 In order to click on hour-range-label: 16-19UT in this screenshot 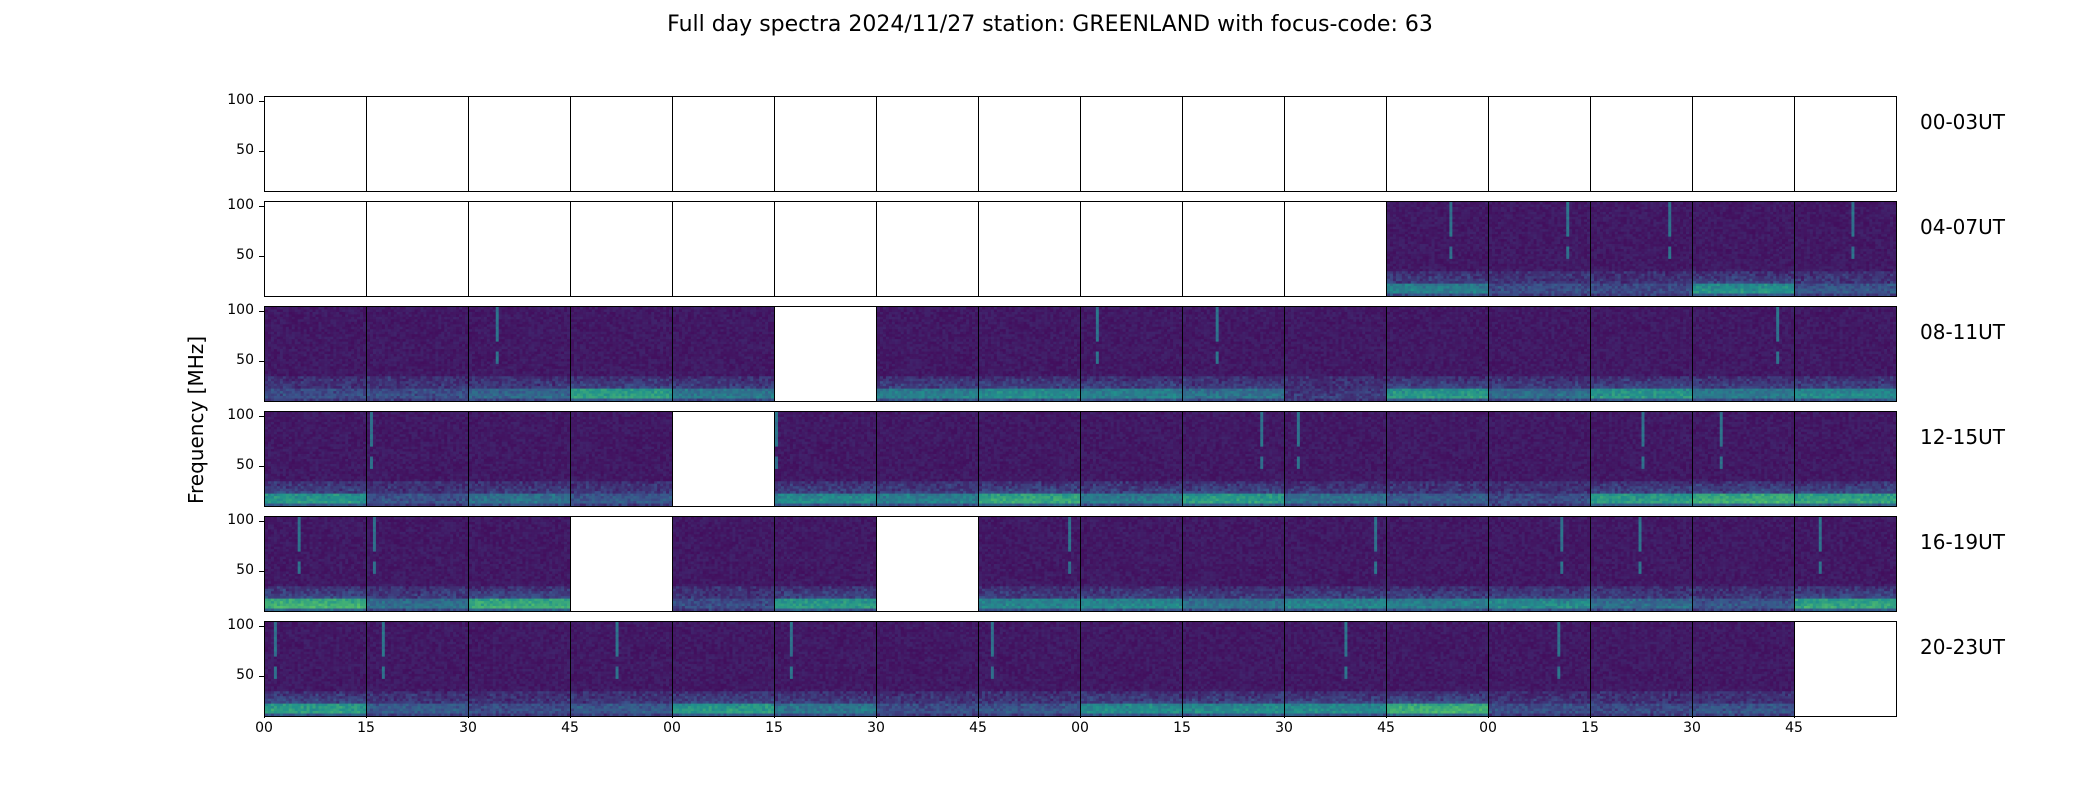, I will do `click(1962, 542)`.